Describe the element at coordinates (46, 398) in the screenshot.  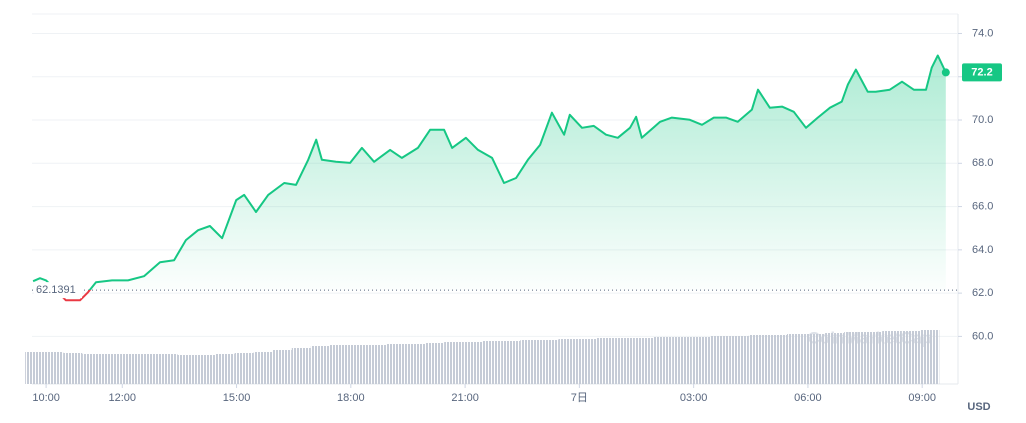
I see `x-tick-label: 10:00` at that location.